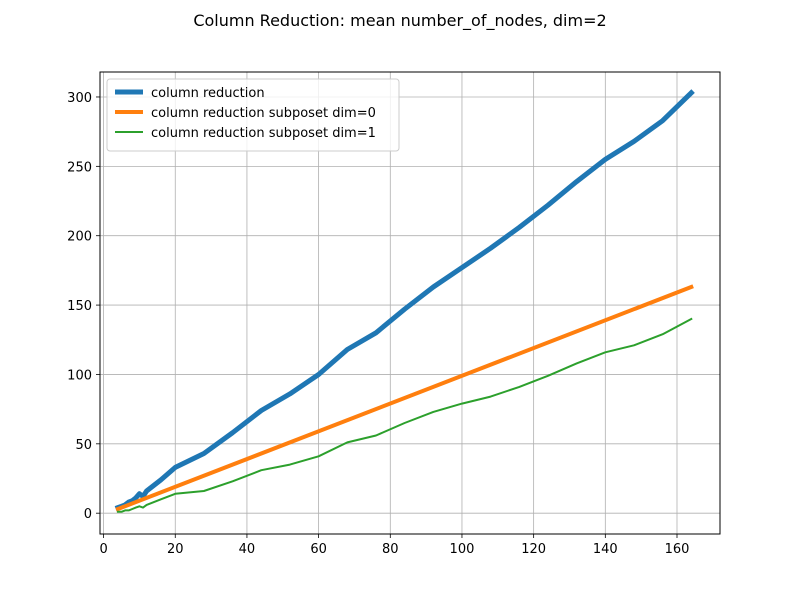 The image size is (800, 600). What do you see at coordinates (79, 237) in the screenshot?
I see `y-tick-label: 200` at bounding box center [79, 237].